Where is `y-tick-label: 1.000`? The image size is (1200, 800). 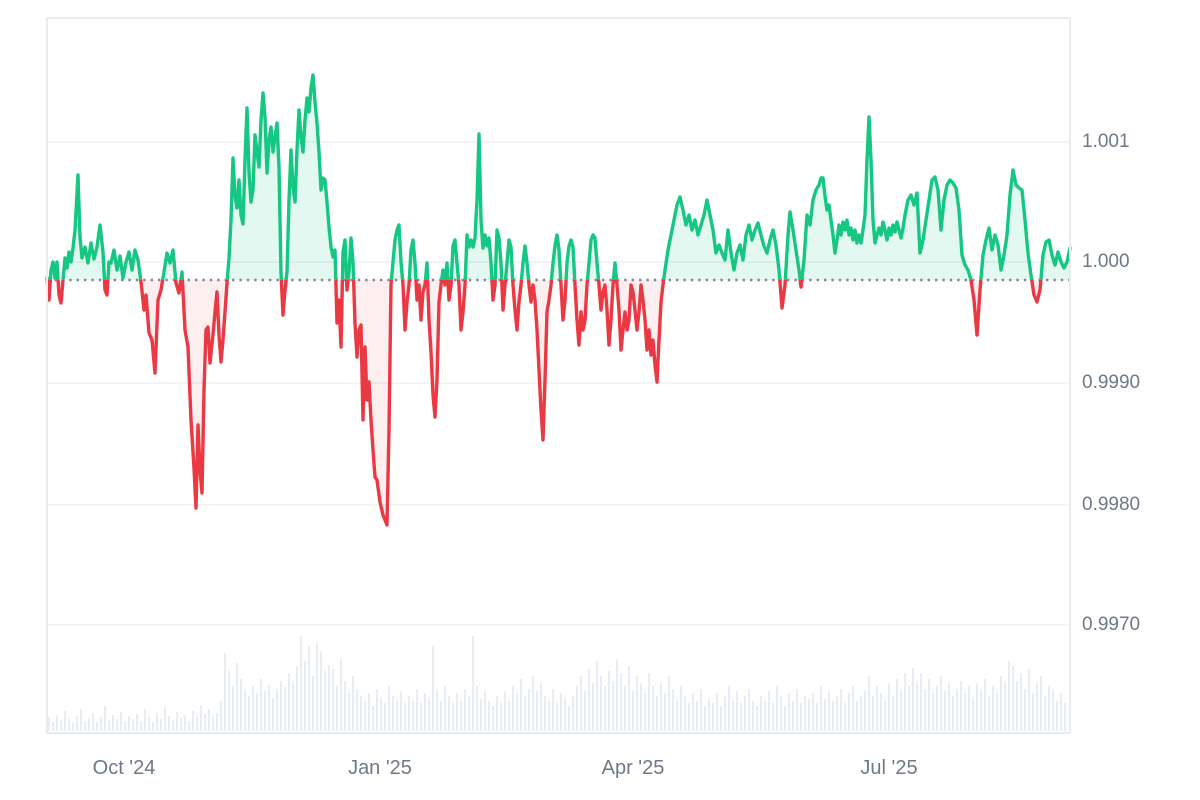
y-tick-label: 1.000 is located at coordinates (1106, 261).